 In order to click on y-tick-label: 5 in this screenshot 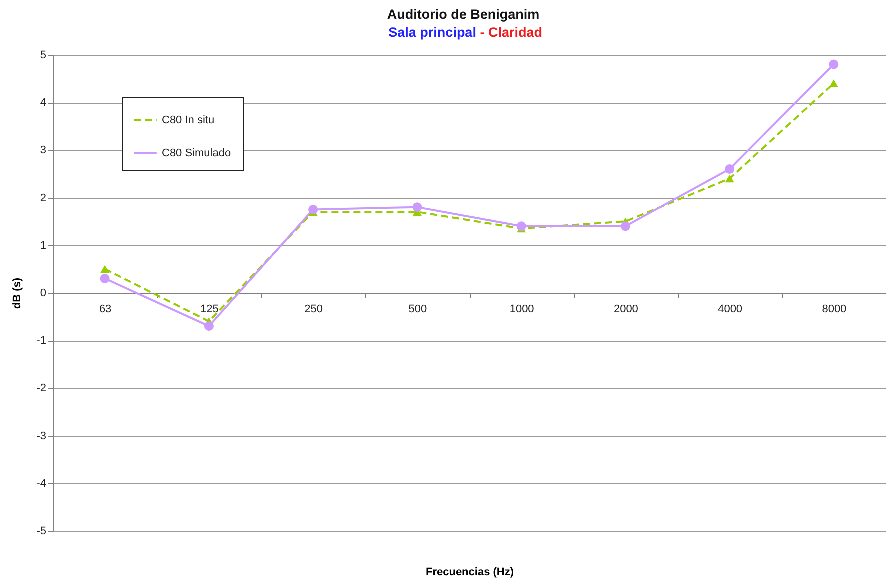, I will do `click(43, 56)`.